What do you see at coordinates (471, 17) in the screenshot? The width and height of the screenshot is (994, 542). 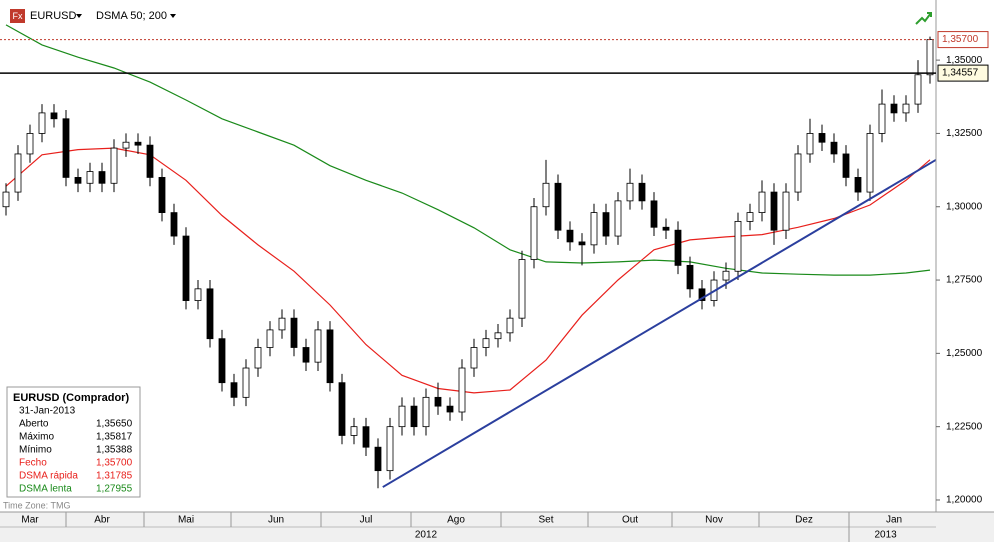 I see `toolbar: Fx EURUSD DSMA 50; 200` at bounding box center [471, 17].